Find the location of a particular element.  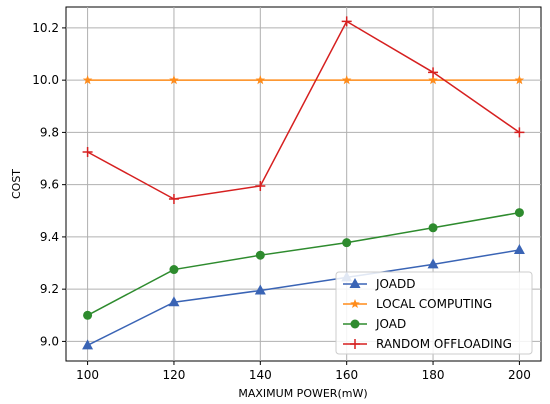

legend-label: RANDOM OFFLOADING is located at coordinates (444, 344).